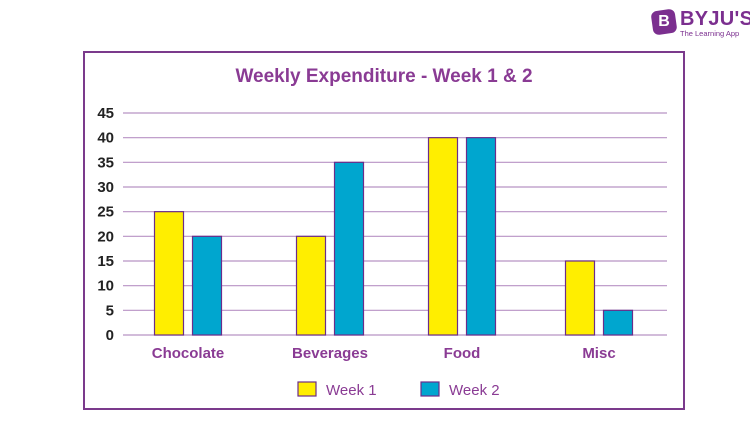 The image size is (750, 432). I want to click on y-tick-label: 15, so click(105, 261).